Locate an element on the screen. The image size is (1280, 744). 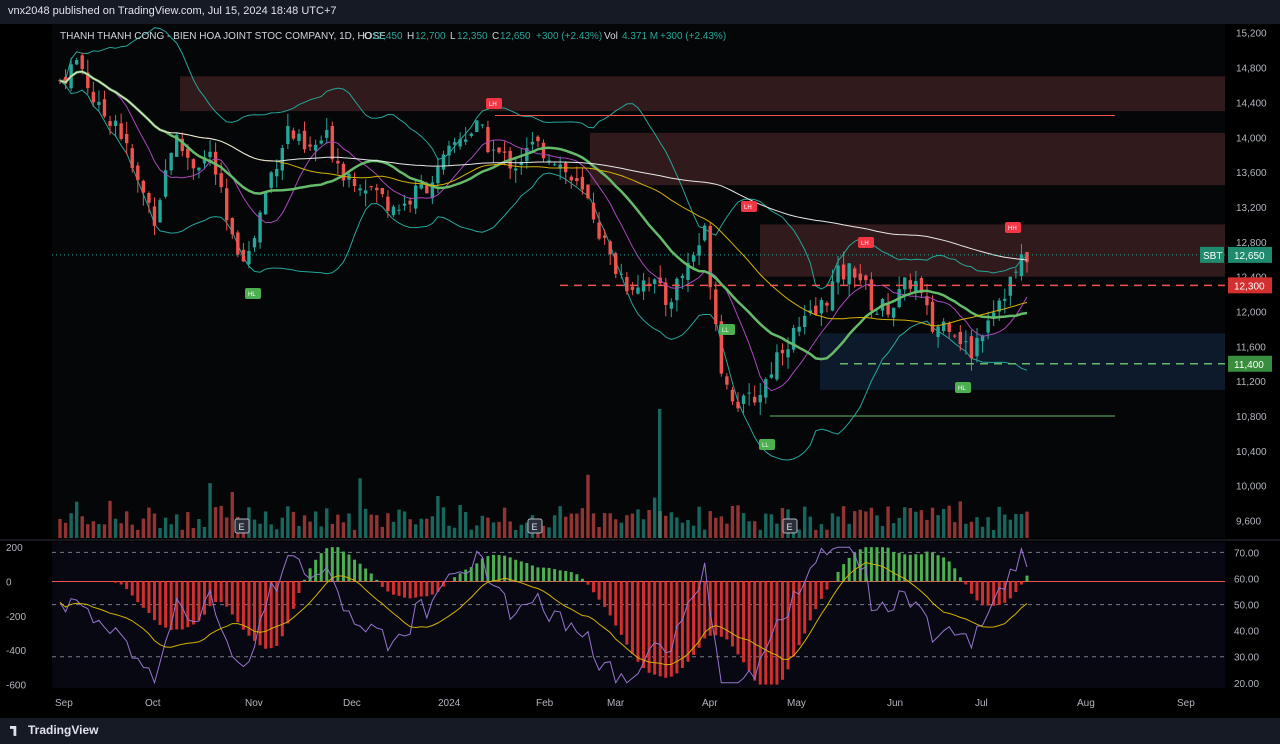
pivot-marker: HL is located at coordinates (253, 293).